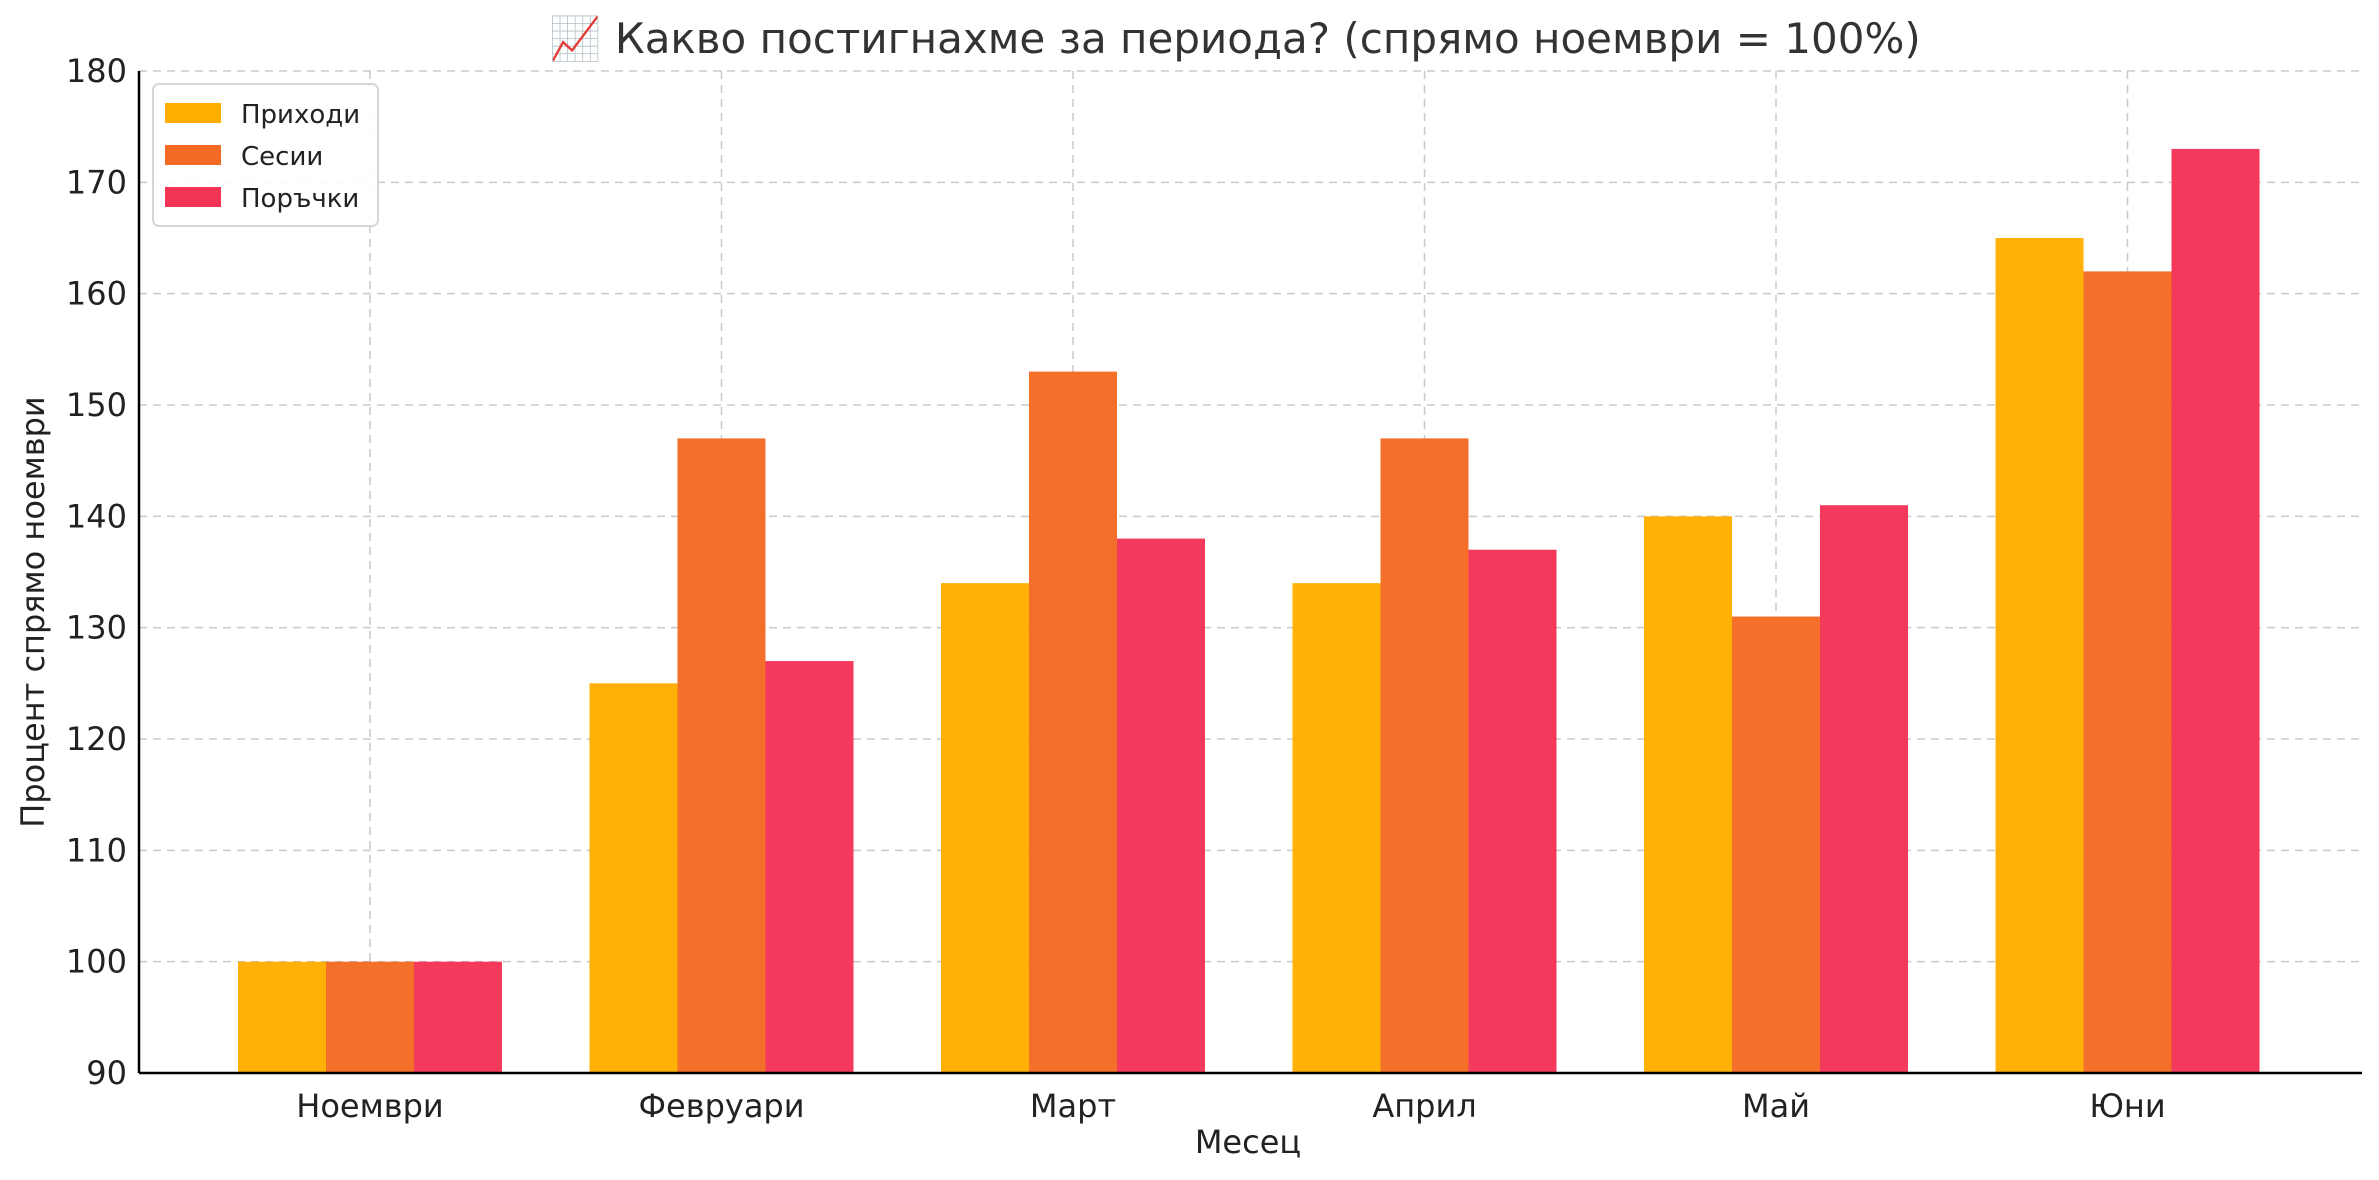 This screenshot has height=1180, width=2379. I want to click on x-axis-label: Месец, so click(1248, 1142).